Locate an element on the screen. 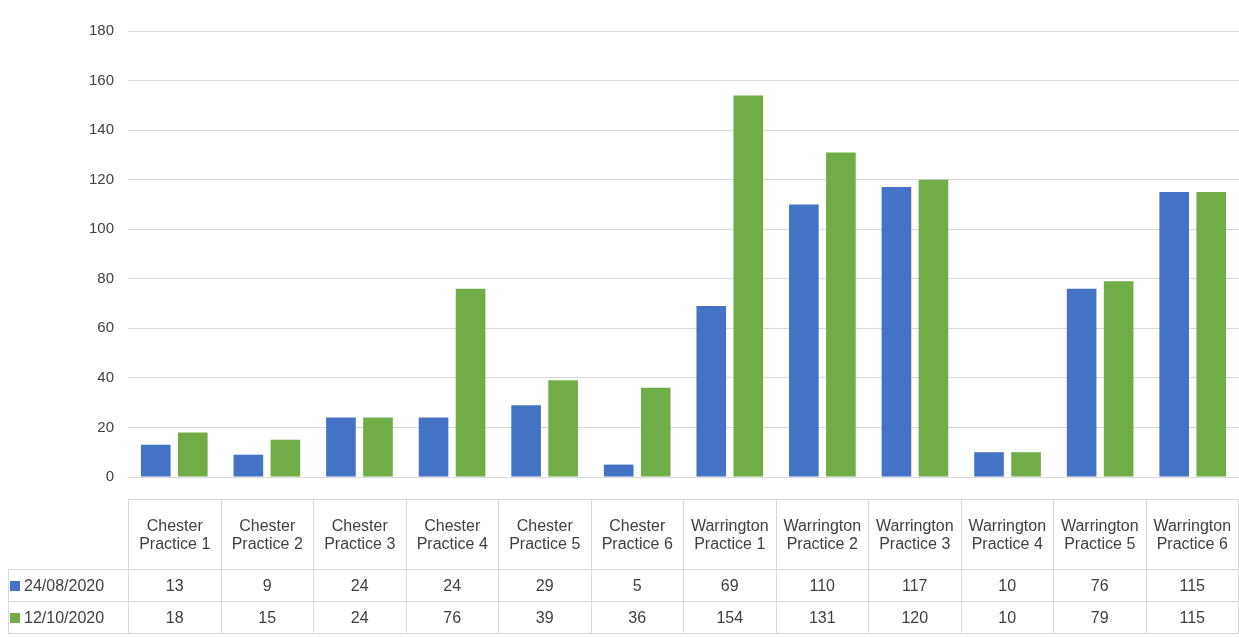 Image resolution: width=1239 pixels, height=637 pixels. legend-label: 12/10/2020 is located at coordinates (68, 617).